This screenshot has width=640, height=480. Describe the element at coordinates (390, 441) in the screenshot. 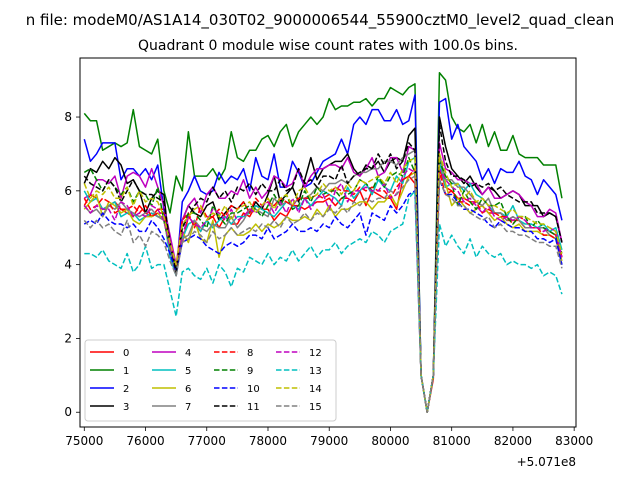

I see `x-tick-label: 80000` at that location.